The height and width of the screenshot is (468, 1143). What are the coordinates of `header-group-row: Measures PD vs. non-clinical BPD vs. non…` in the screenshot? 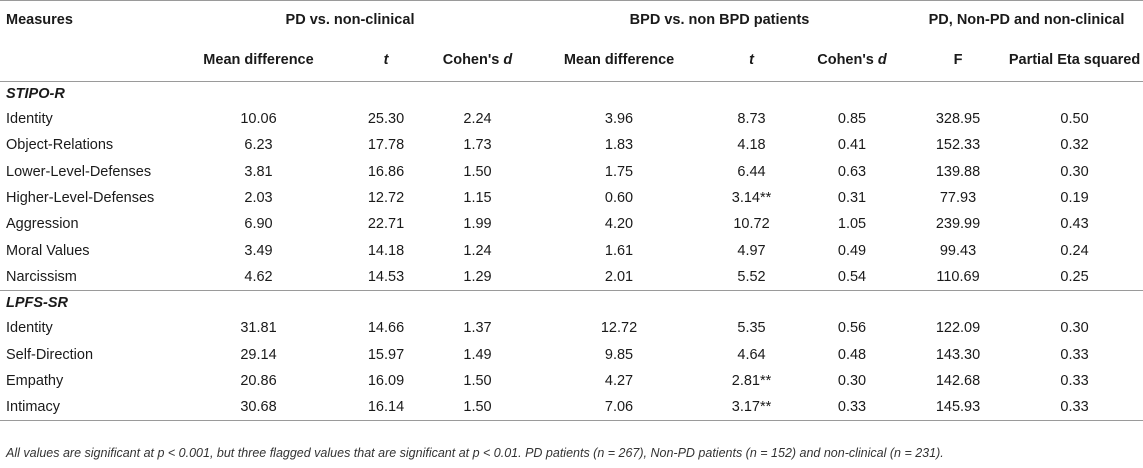 It's located at (571, 20).